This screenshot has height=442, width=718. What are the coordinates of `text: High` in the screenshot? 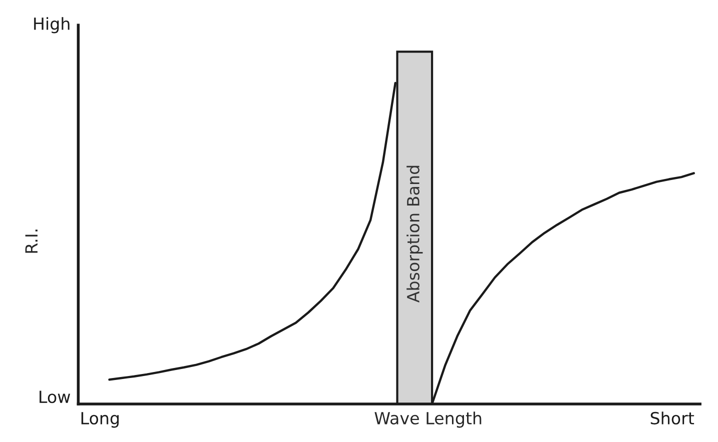 It's located at (52, 25).